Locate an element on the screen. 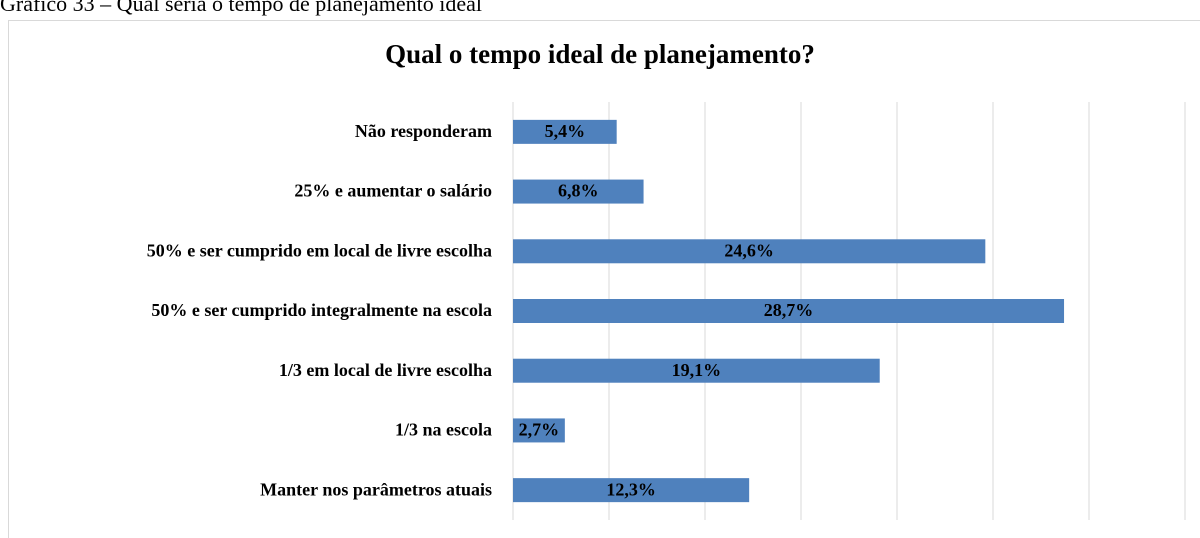  value-label: 5,4% is located at coordinates (565, 131).